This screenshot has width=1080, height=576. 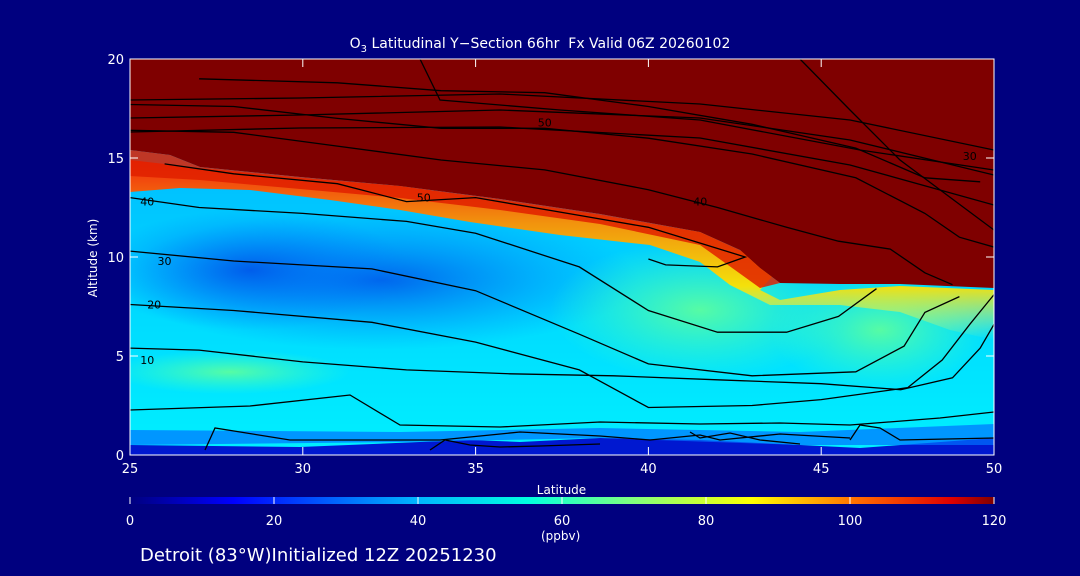 I want to click on colorbar-tick-label: 60, so click(x=562, y=521).